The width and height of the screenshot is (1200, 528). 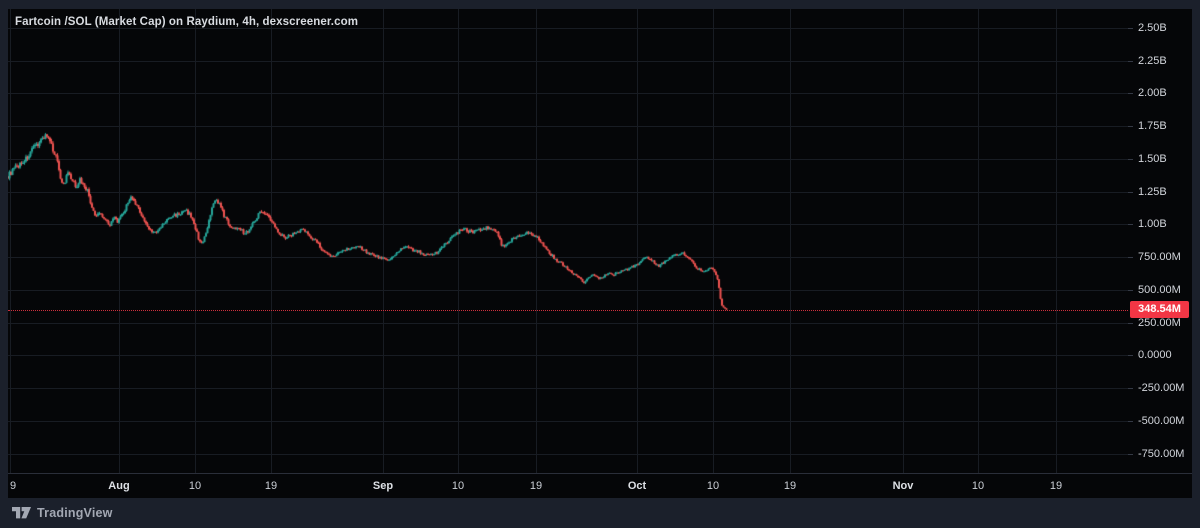 I want to click on time-tick-label: Aug, so click(x=119, y=486).